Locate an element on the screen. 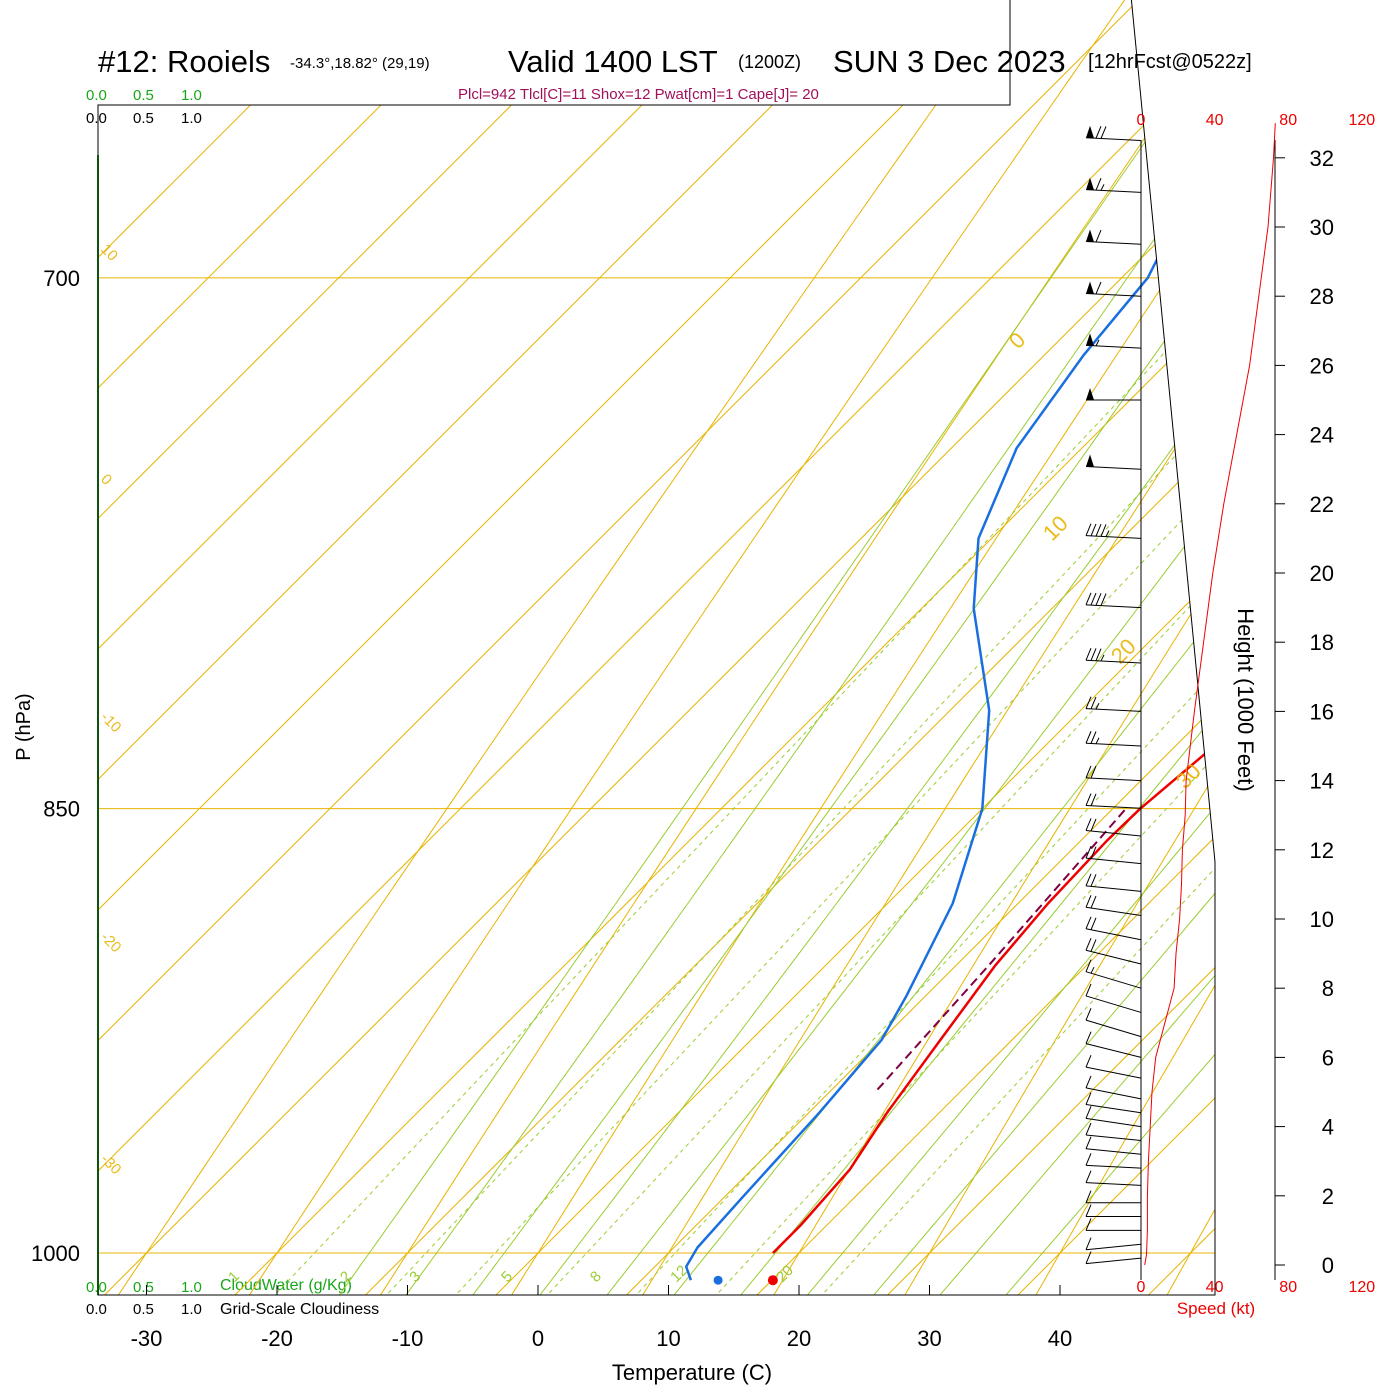 This screenshot has height=1400, width=1400. height-tick-label: 18 is located at coordinates (1322, 642).